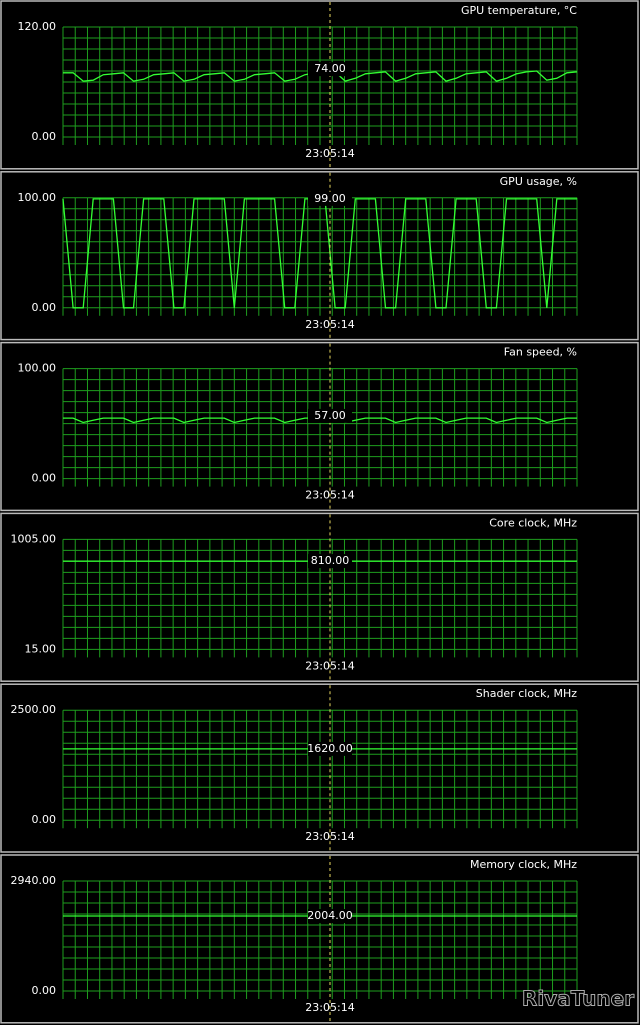 The image size is (640, 1025). Describe the element at coordinates (34, 880) in the screenshot. I see `y-tick-label: 2940.00` at that location.